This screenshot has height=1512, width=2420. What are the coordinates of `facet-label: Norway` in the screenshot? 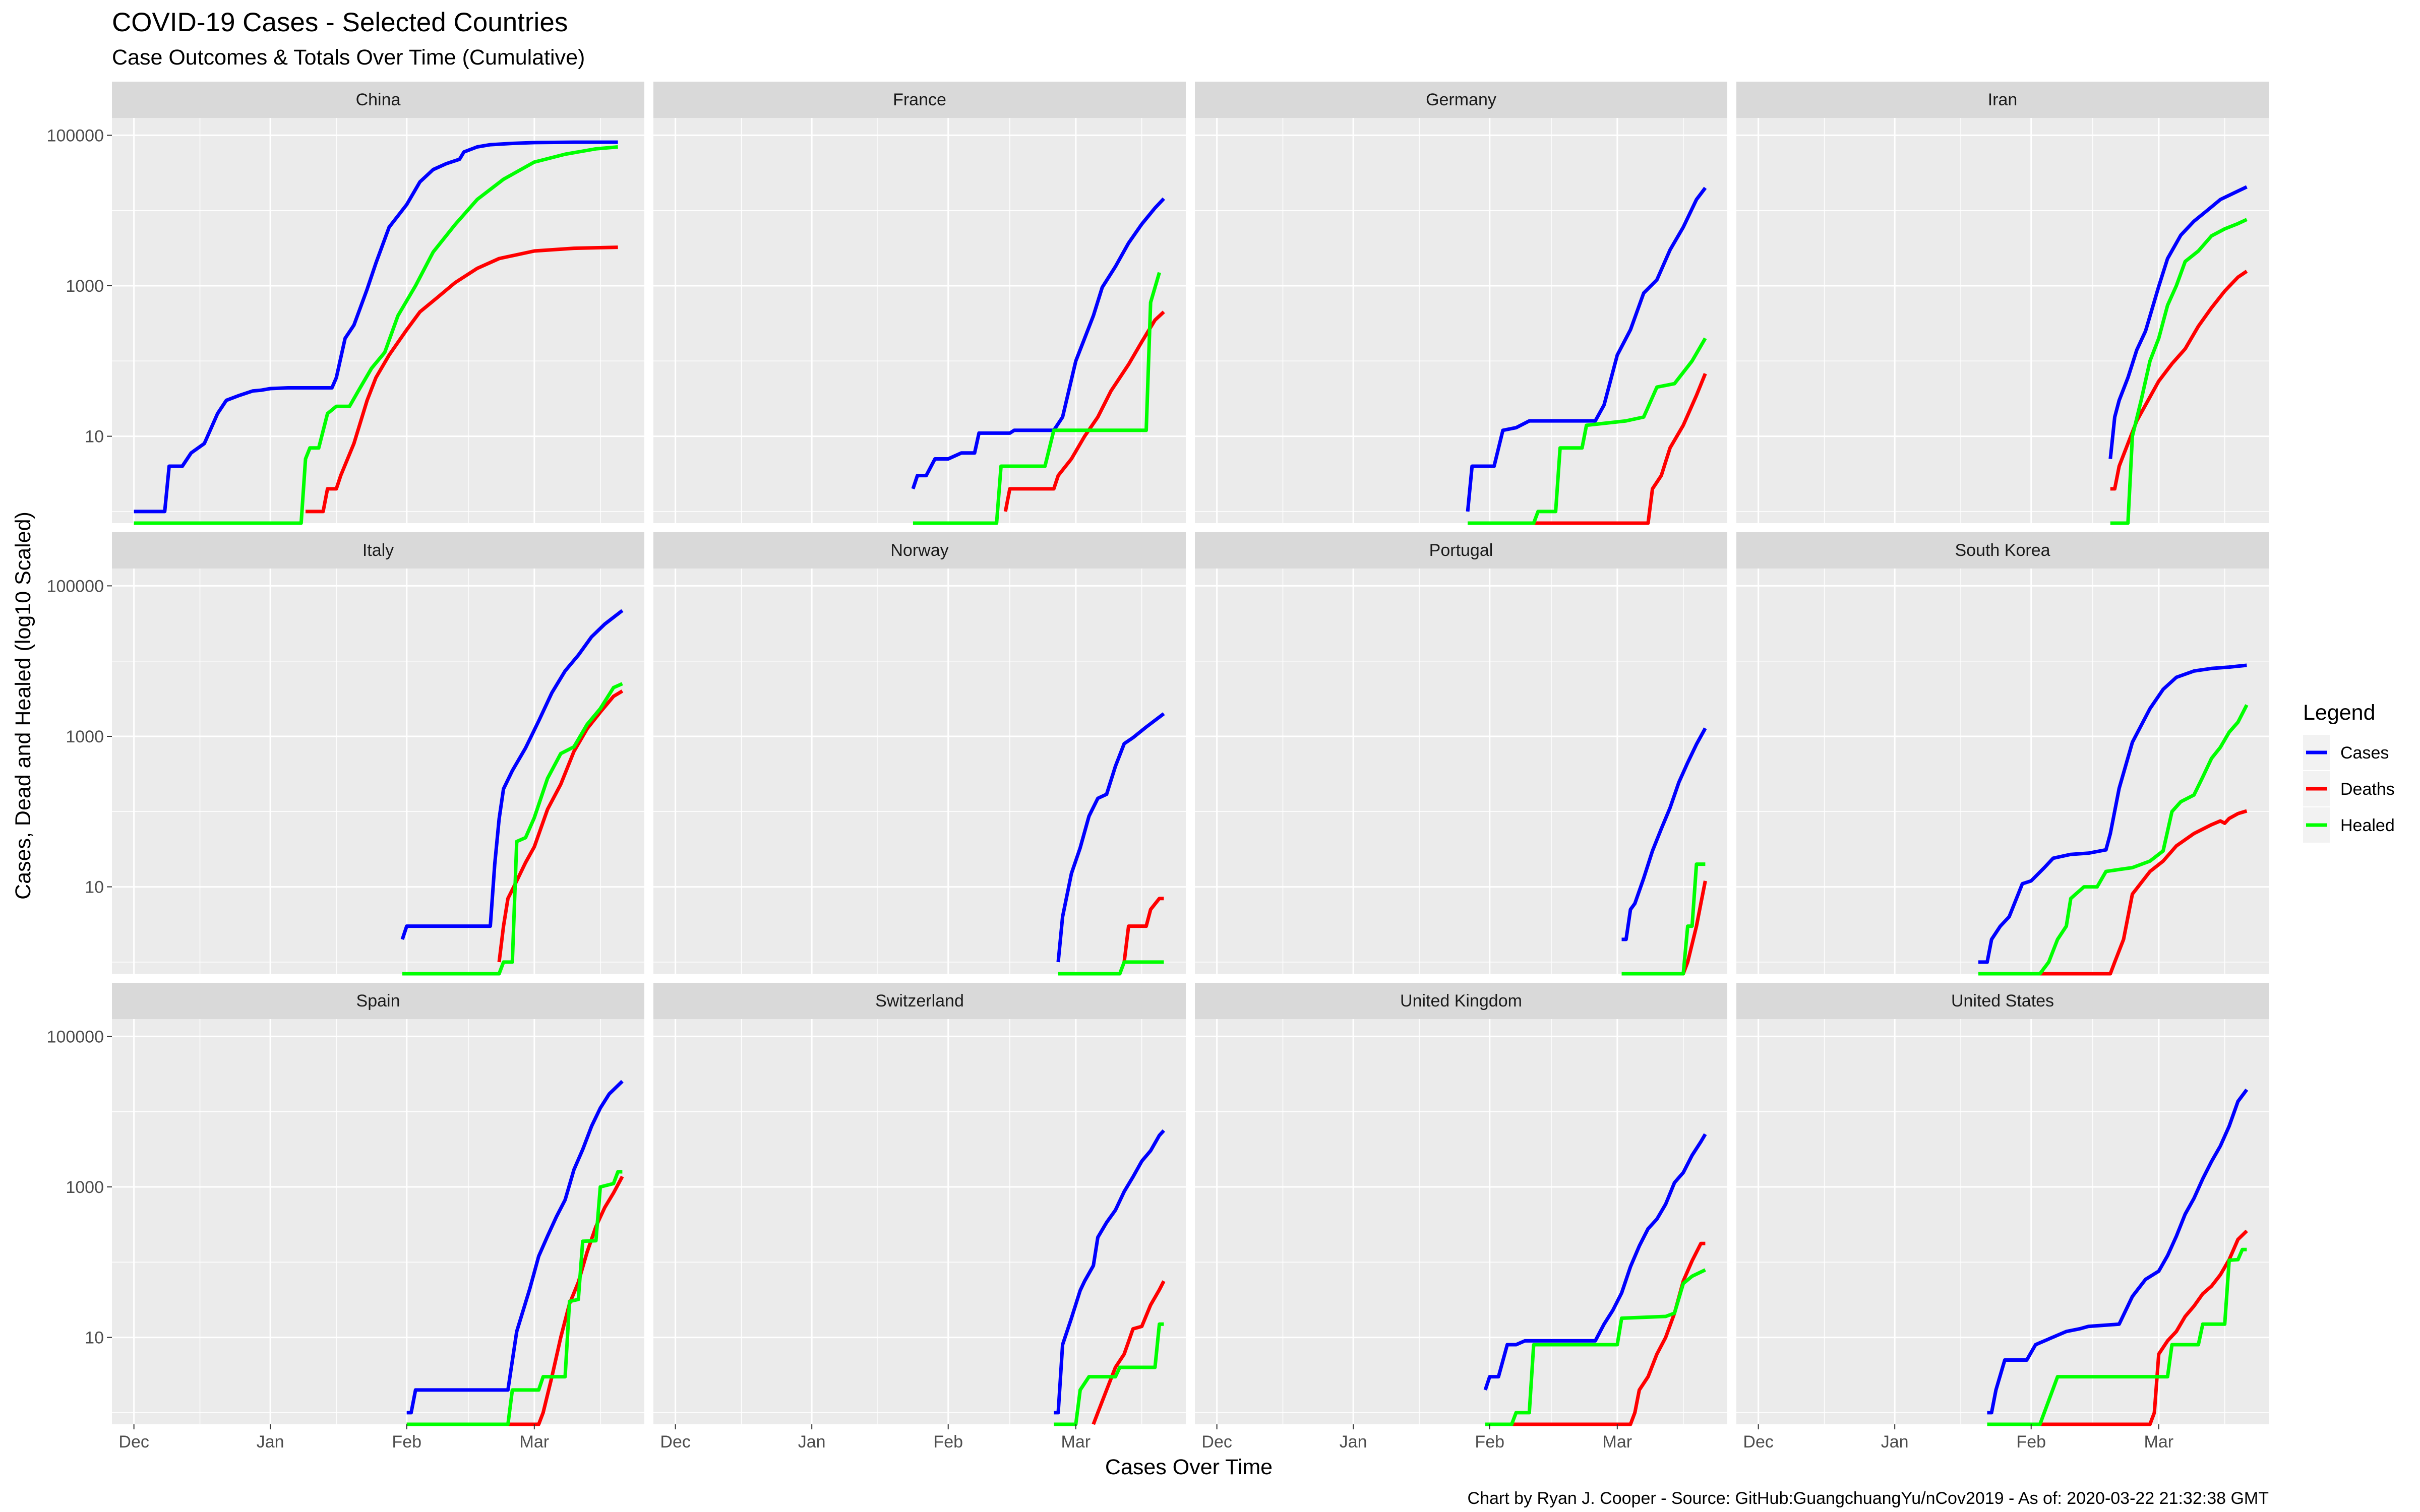 It's located at (919, 550).